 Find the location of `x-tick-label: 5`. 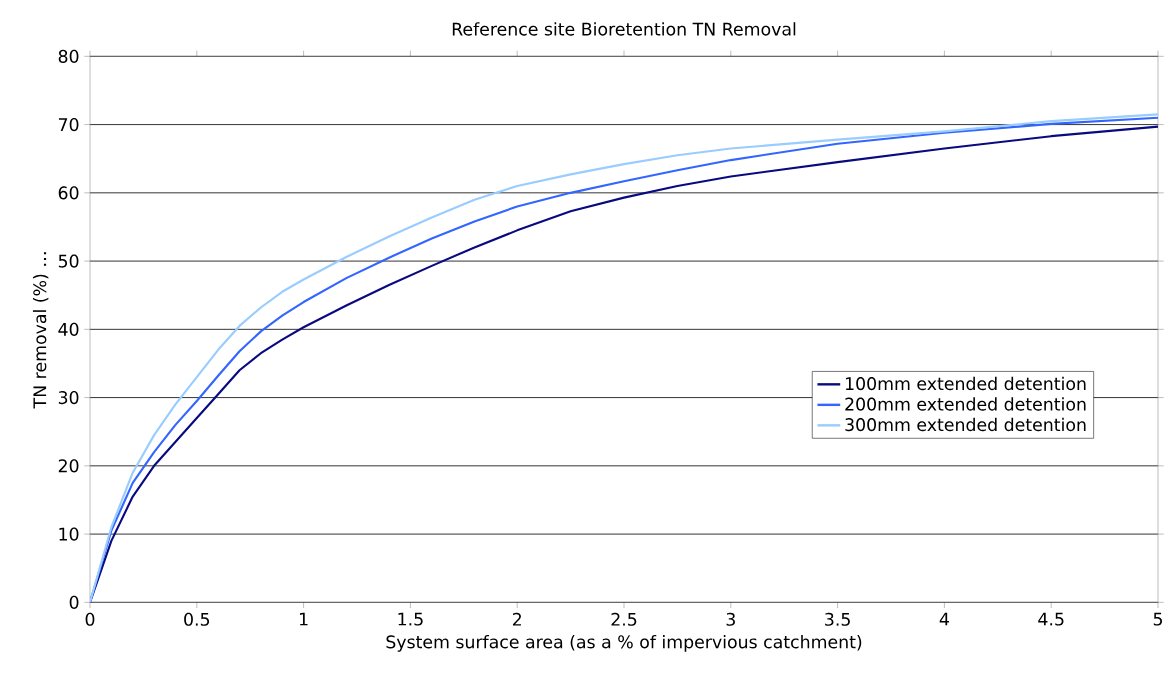

x-tick-label: 5 is located at coordinates (1157, 619).